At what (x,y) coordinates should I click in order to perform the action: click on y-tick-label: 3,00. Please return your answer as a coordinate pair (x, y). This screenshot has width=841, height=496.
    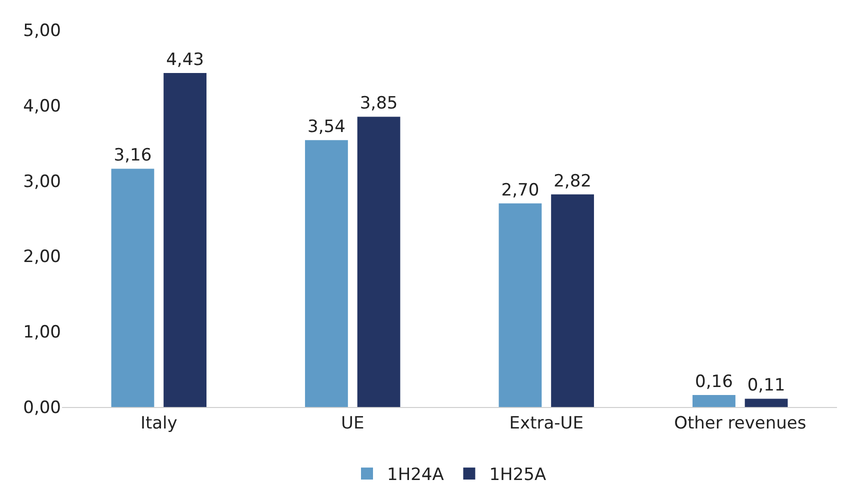
    Looking at the image, I should click on (42, 182).